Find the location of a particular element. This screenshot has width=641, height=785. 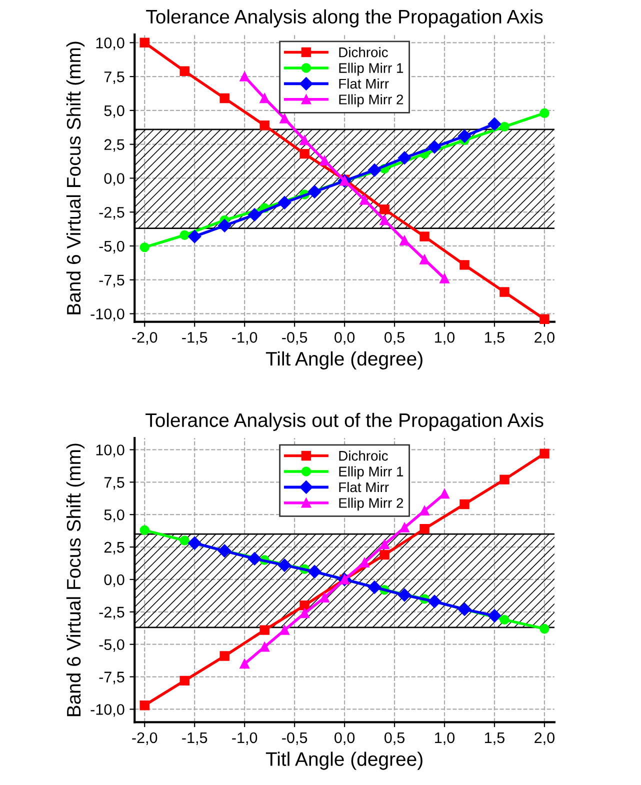

x-tick-label: 1,0 is located at coordinates (445, 738).